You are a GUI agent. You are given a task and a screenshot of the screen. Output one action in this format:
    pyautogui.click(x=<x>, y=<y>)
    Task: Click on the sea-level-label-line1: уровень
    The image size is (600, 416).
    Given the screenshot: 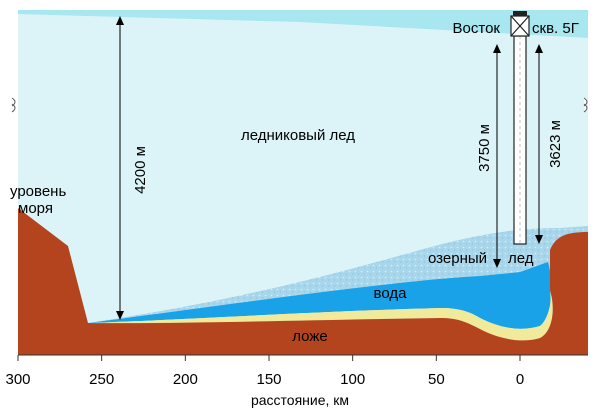 What is the action you would take?
    pyautogui.click(x=38, y=191)
    